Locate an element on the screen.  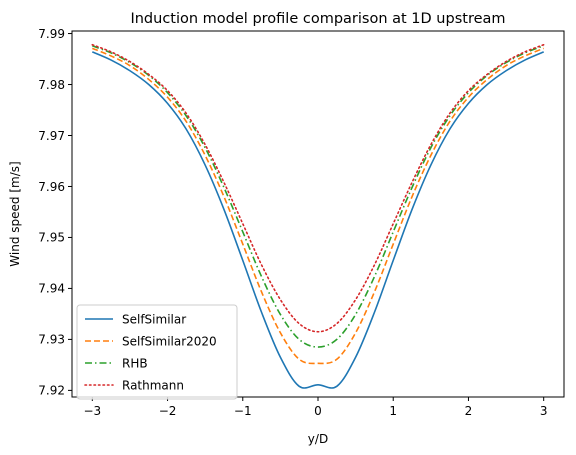
y-axis-ticks: 7.92 7.93 7.94 7.95 7.96 7.97 7.98 7.99 is located at coordinates (55, 212).